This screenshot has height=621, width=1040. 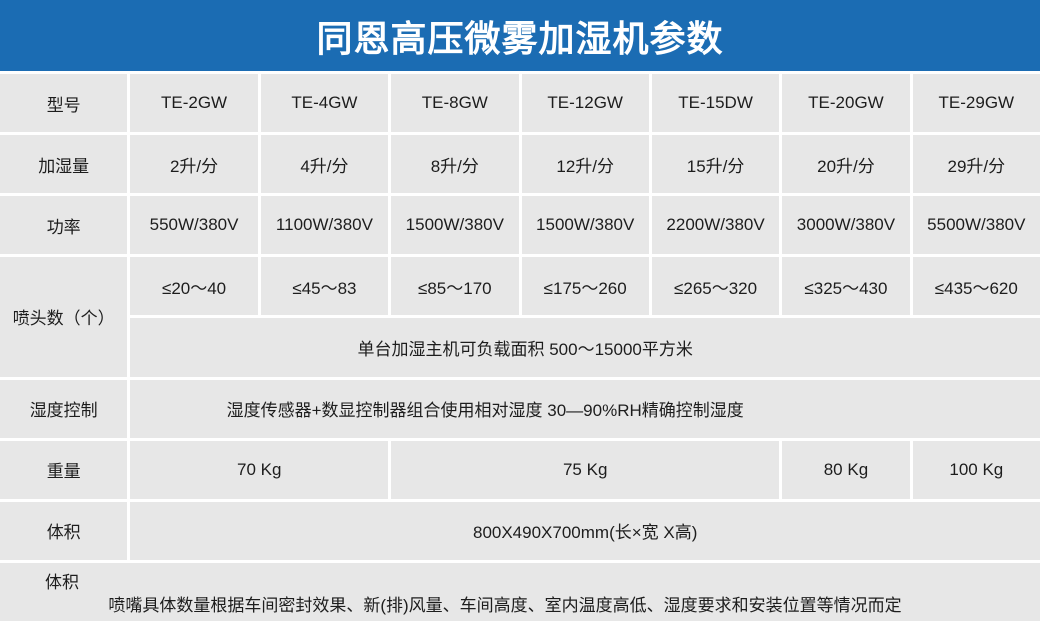 What do you see at coordinates (585, 469) in the screenshot?
I see `weight-cell: 75 Kg` at bounding box center [585, 469].